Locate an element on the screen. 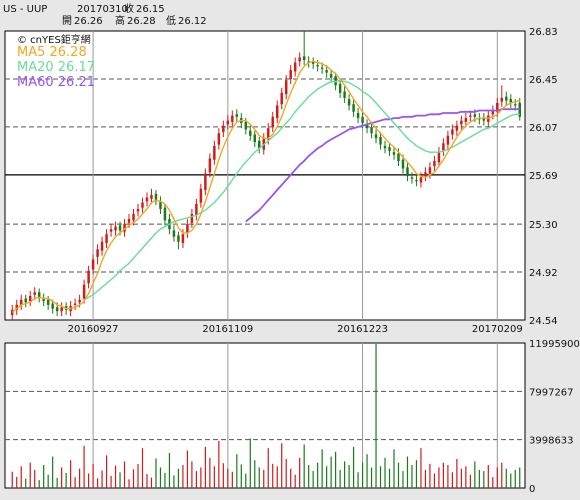  price-tick-label: 26.45 is located at coordinates (543, 80).